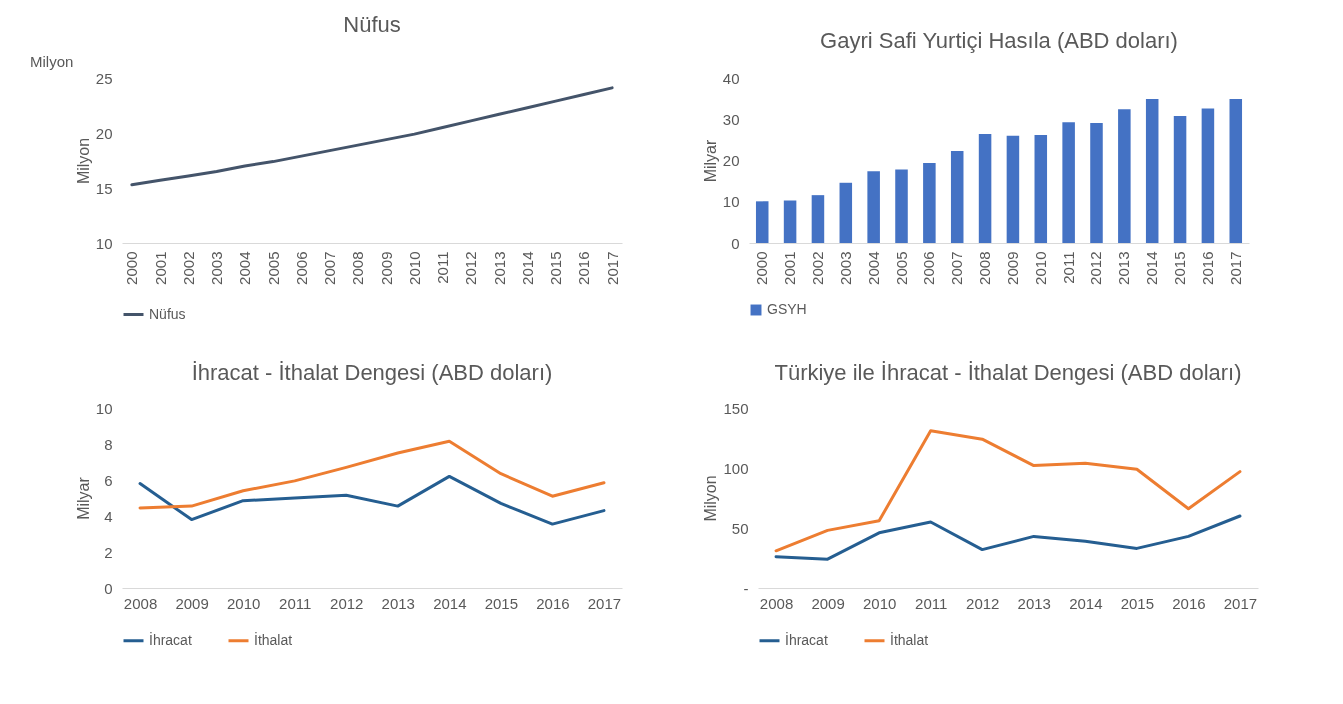  Describe the element at coordinates (740, 528) in the screenshot. I see `y-tick-label: 50` at that location.